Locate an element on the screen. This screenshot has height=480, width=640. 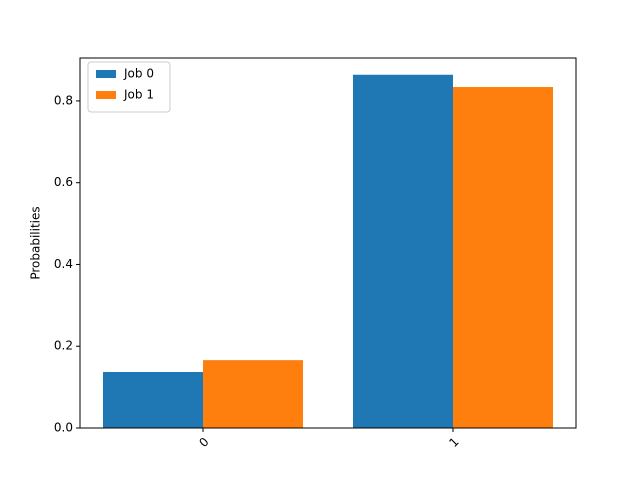
y-tick-label: 0.4 is located at coordinates (63, 264).